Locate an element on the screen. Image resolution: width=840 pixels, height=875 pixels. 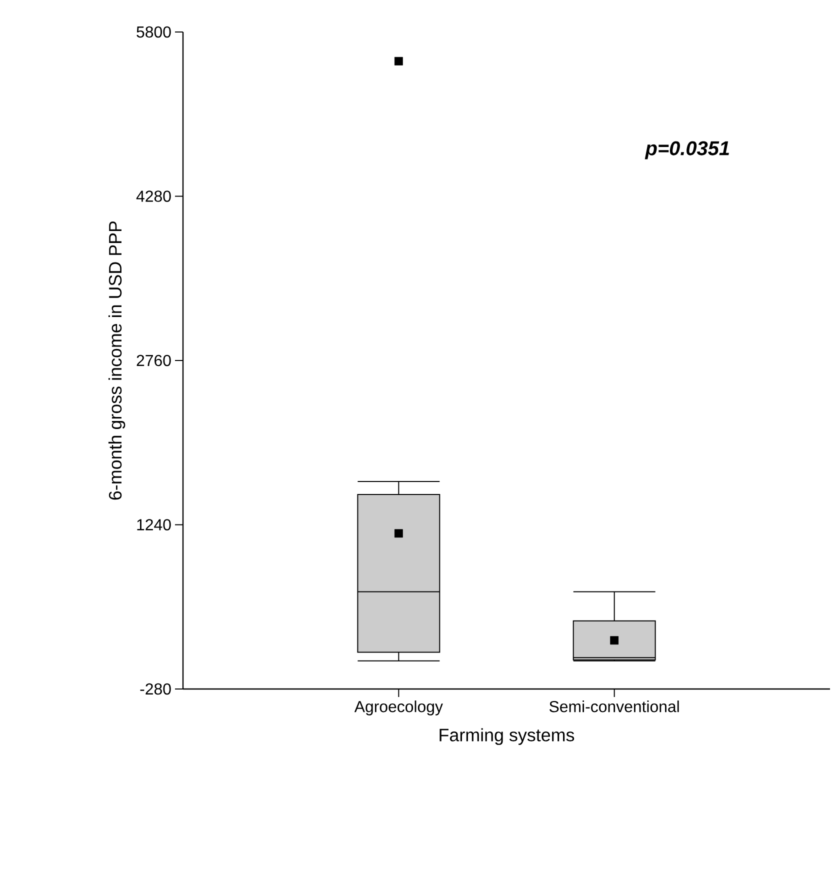
y-axis-title: 6-month gross income in USD PPP is located at coordinates (117, 360).